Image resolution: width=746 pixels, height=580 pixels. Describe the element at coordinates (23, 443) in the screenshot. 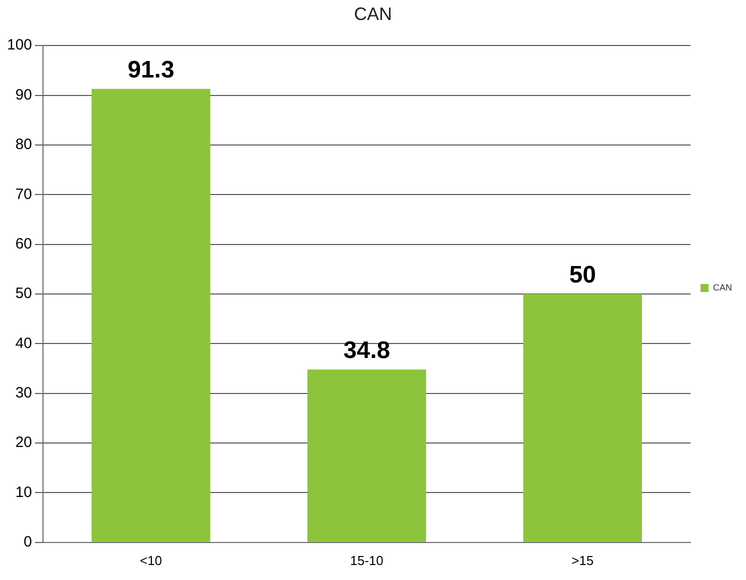

I see `y-tick-label: 20` at that location.